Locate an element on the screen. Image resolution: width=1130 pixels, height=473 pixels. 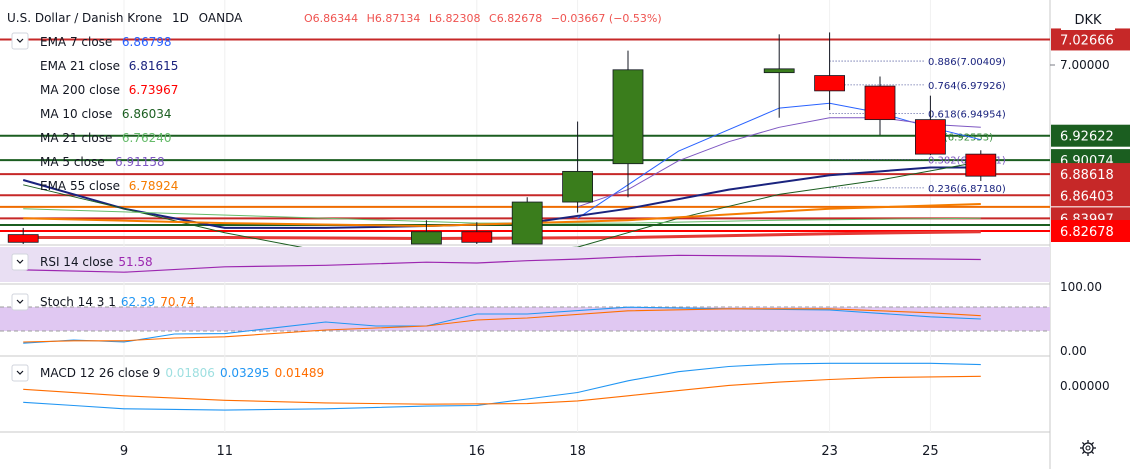
legend-item-value: 6.73967 is located at coordinates (154, 90).